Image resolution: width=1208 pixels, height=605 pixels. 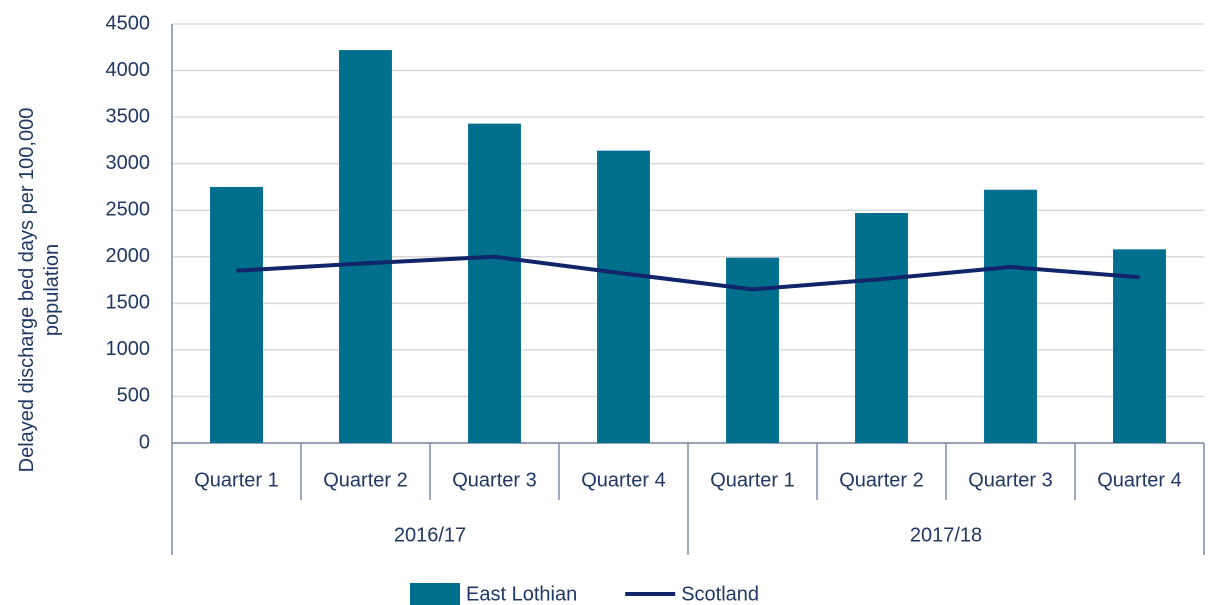 I want to click on legend-swatch, so click(x=435, y=594).